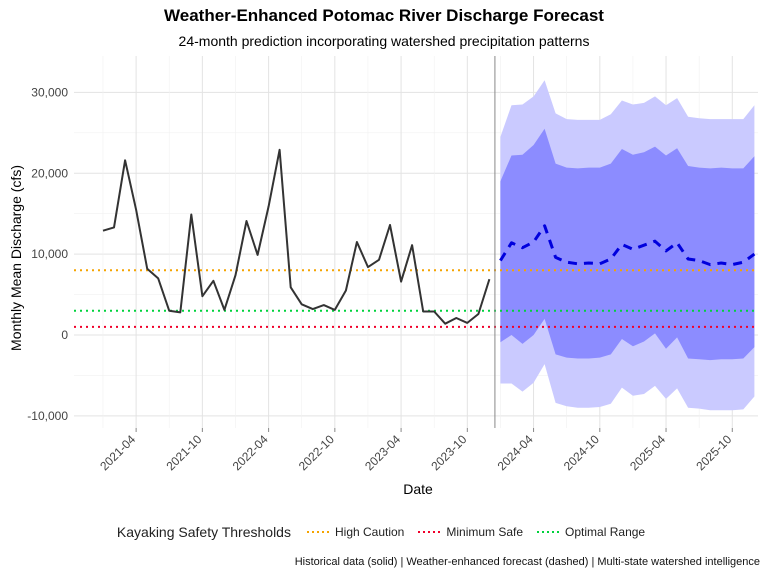 This screenshot has width=768, height=576. I want to click on x-tick-label: 2023-10, so click(448, 452).